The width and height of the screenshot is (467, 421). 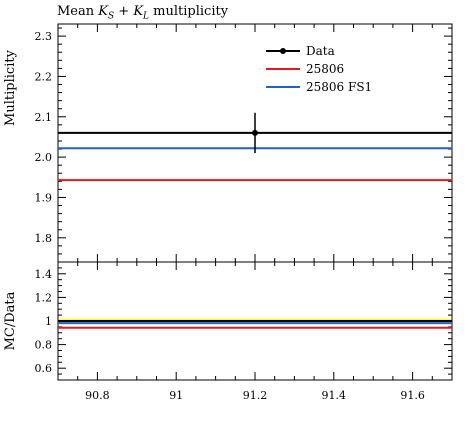 I want to click on legend-label: 25806 FS1, so click(x=339, y=87).